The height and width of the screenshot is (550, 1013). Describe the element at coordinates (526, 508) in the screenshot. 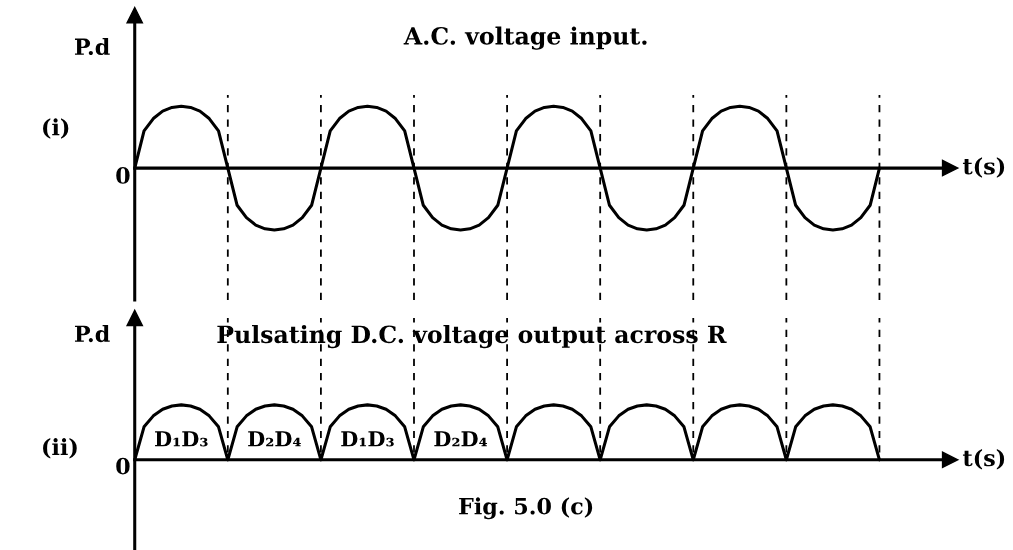

I see `caption: Fig. 5.0 (c)` at that location.